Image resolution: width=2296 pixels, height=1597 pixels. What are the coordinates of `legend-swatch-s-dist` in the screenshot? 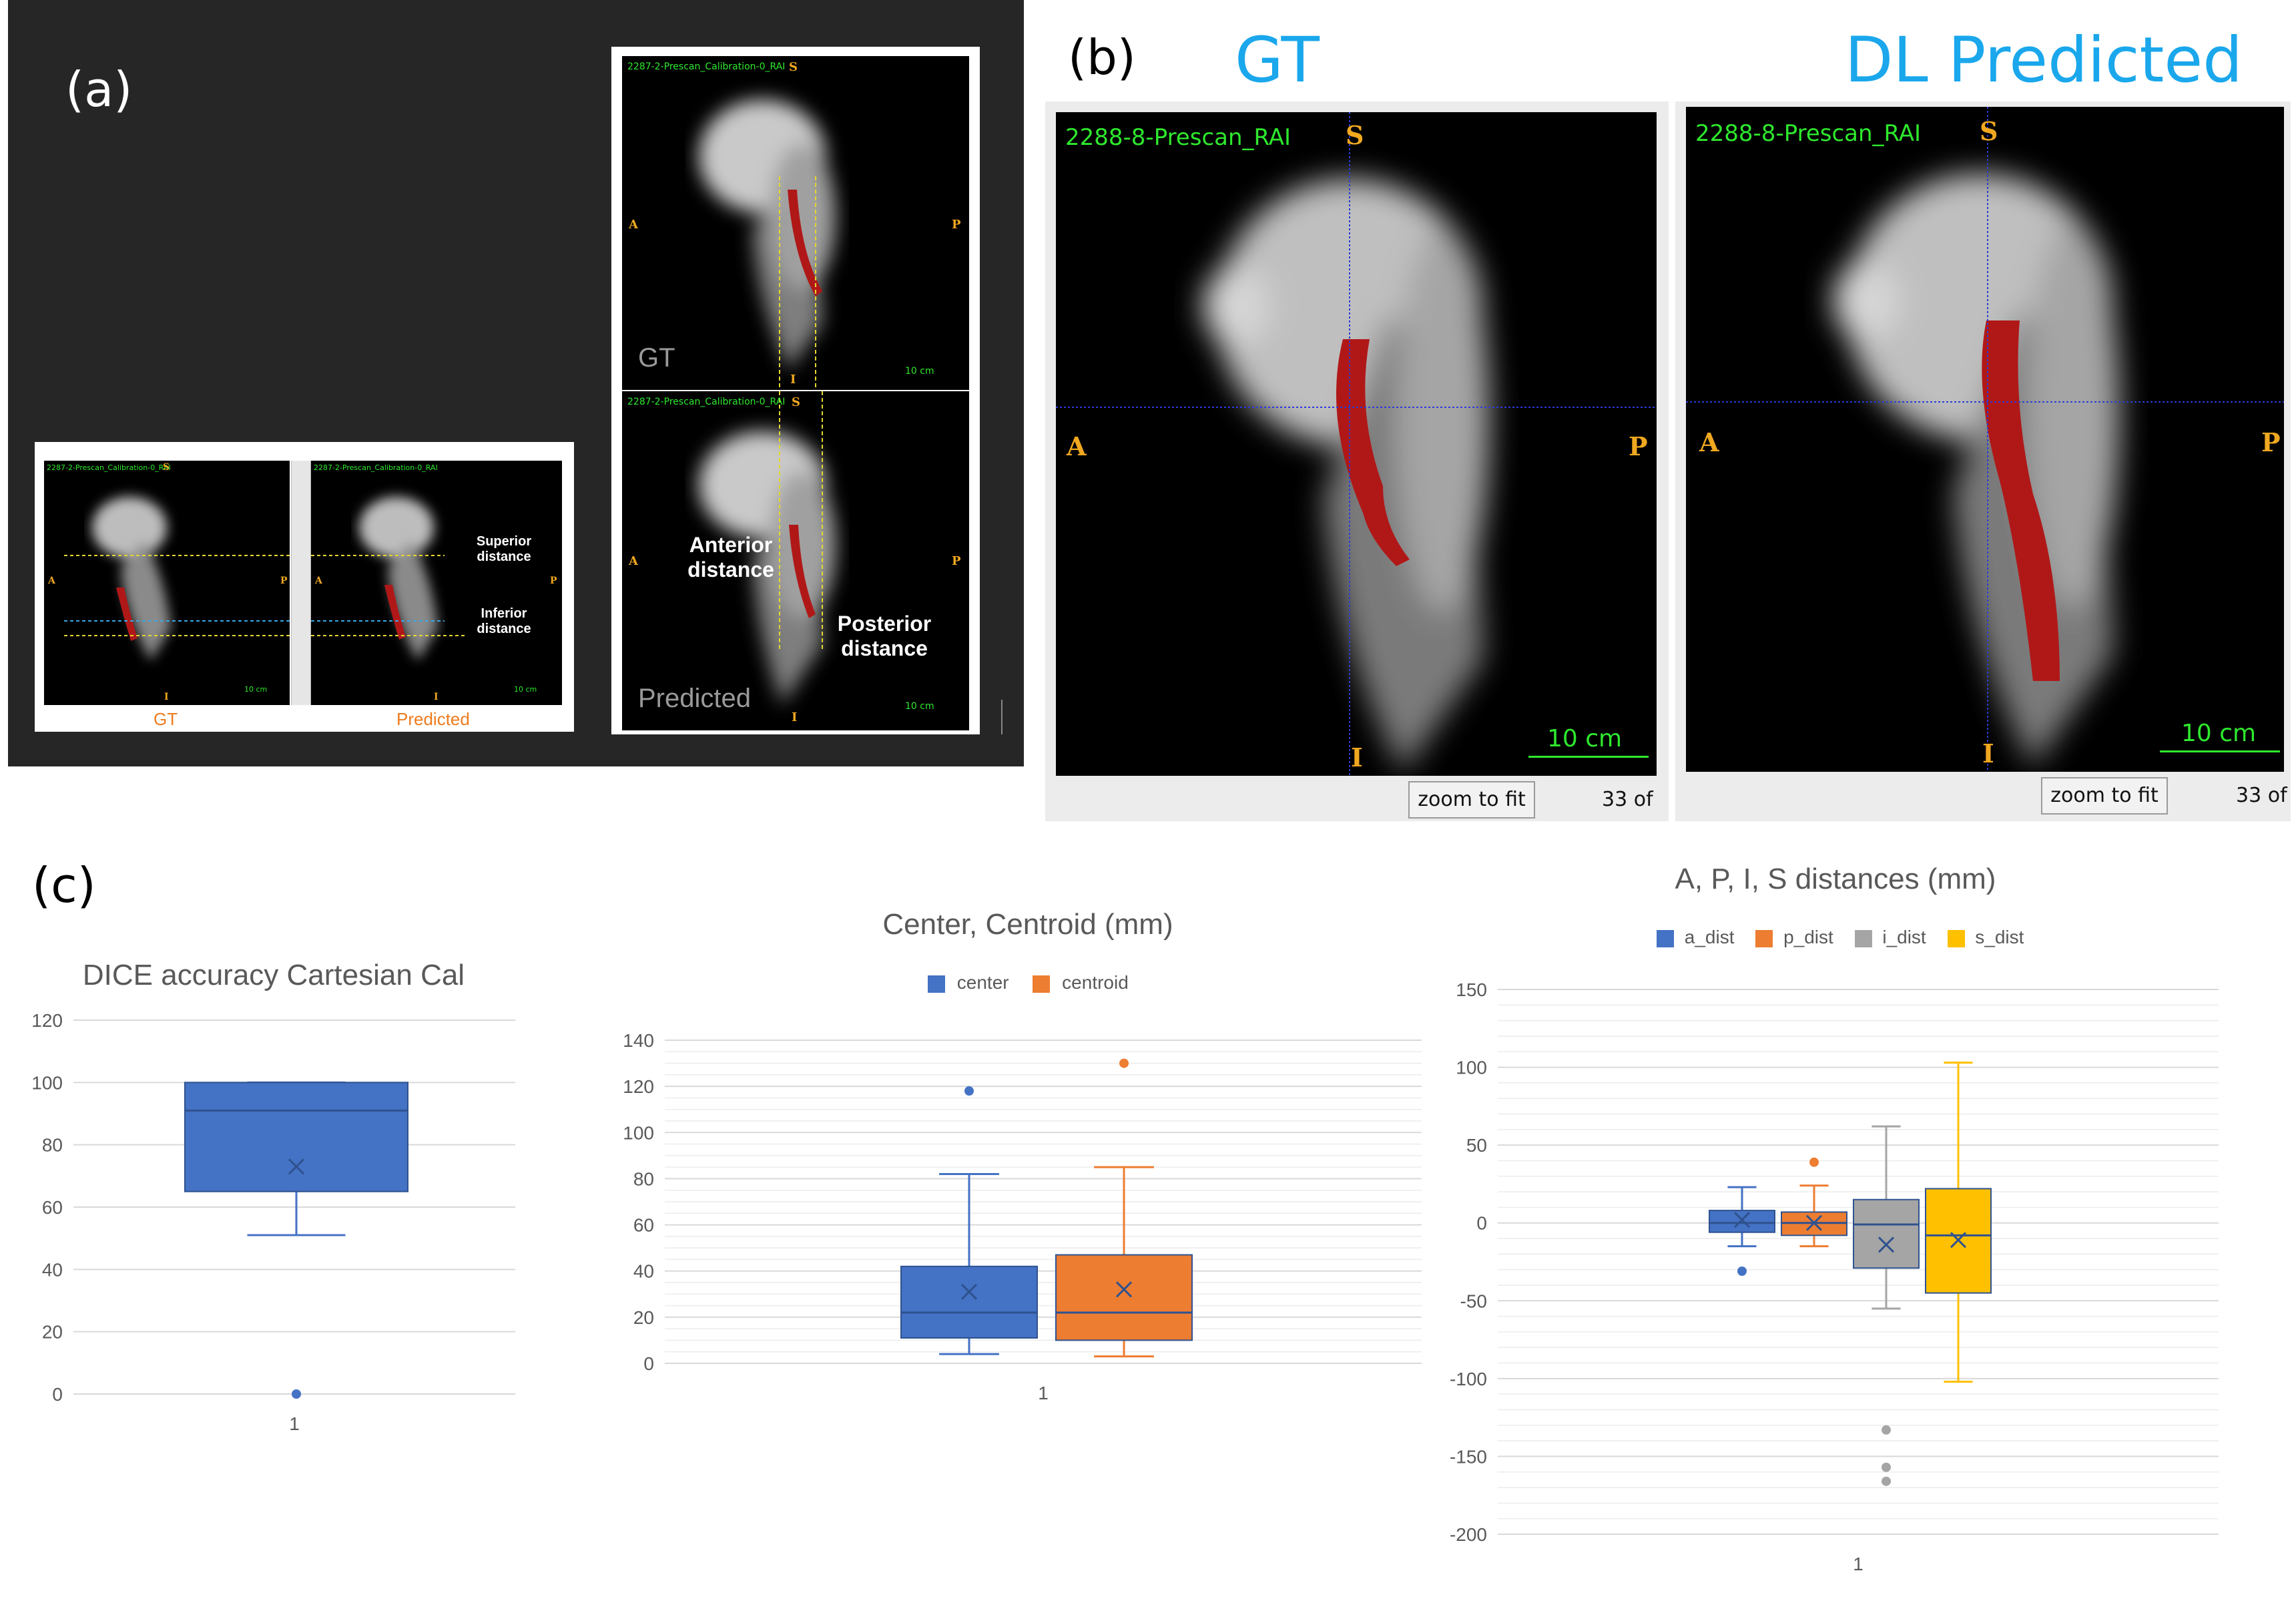 It's located at (1956, 938).